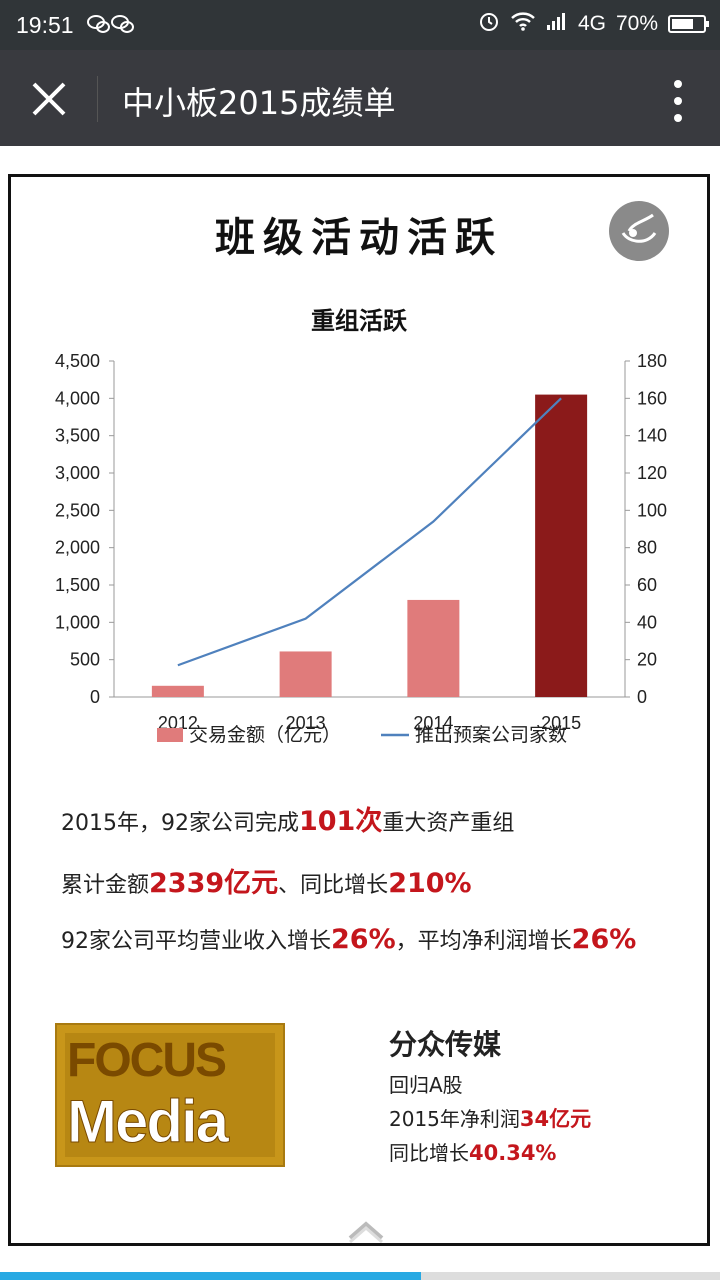  What do you see at coordinates (369, 532) in the screenshot?
I see `line-series-companies` at bounding box center [369, 532].